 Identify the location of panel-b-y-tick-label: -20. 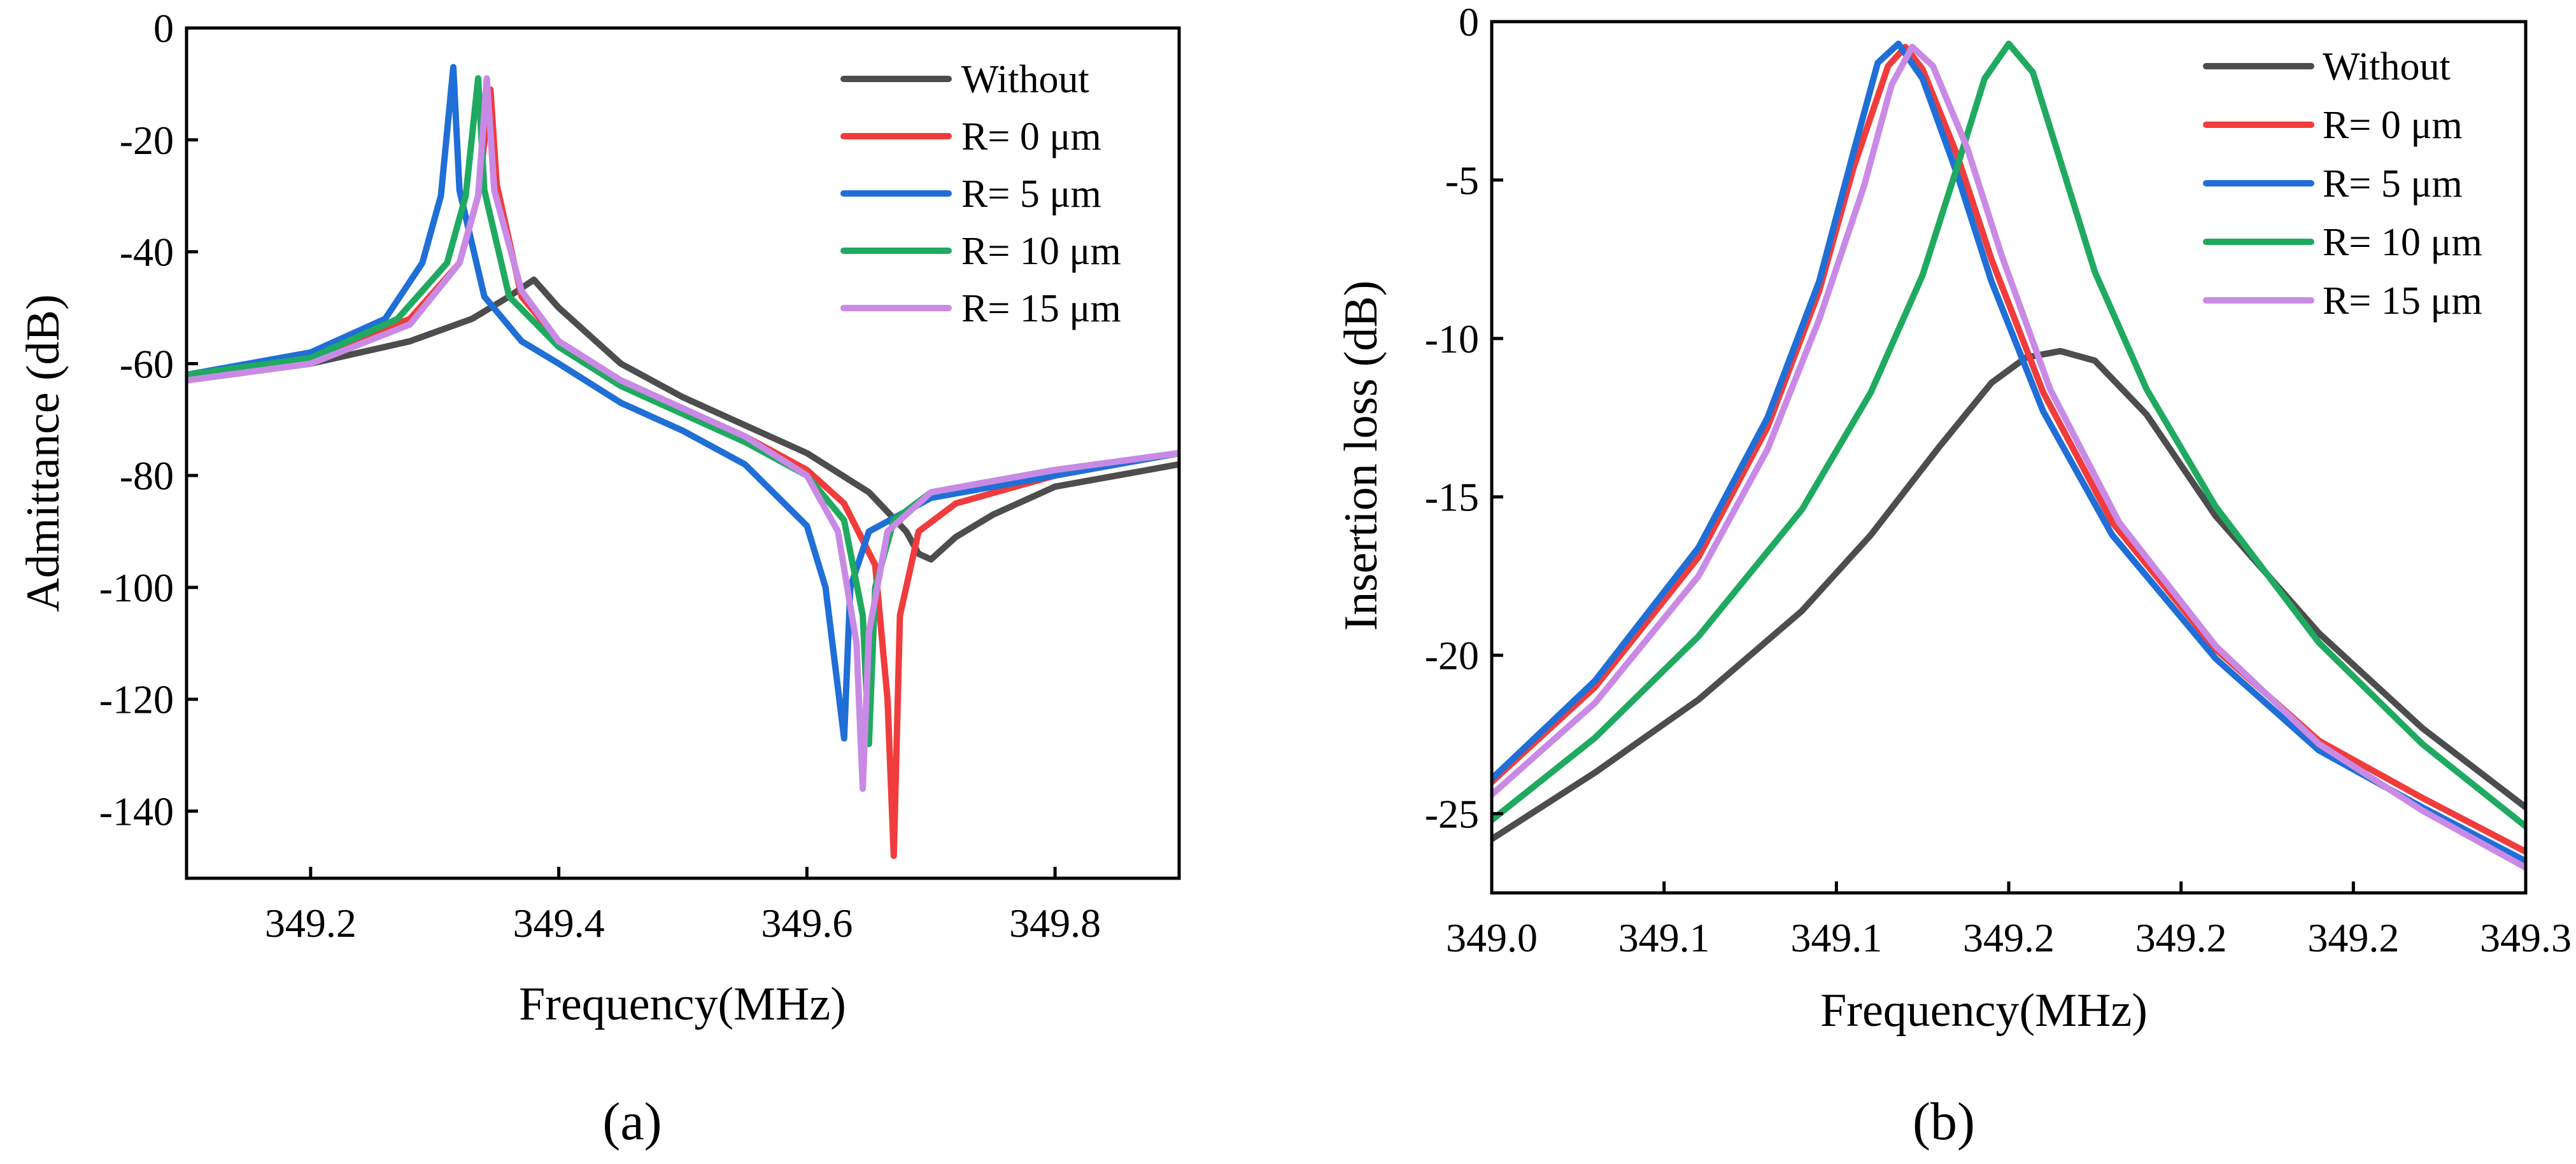
(1452, 656).